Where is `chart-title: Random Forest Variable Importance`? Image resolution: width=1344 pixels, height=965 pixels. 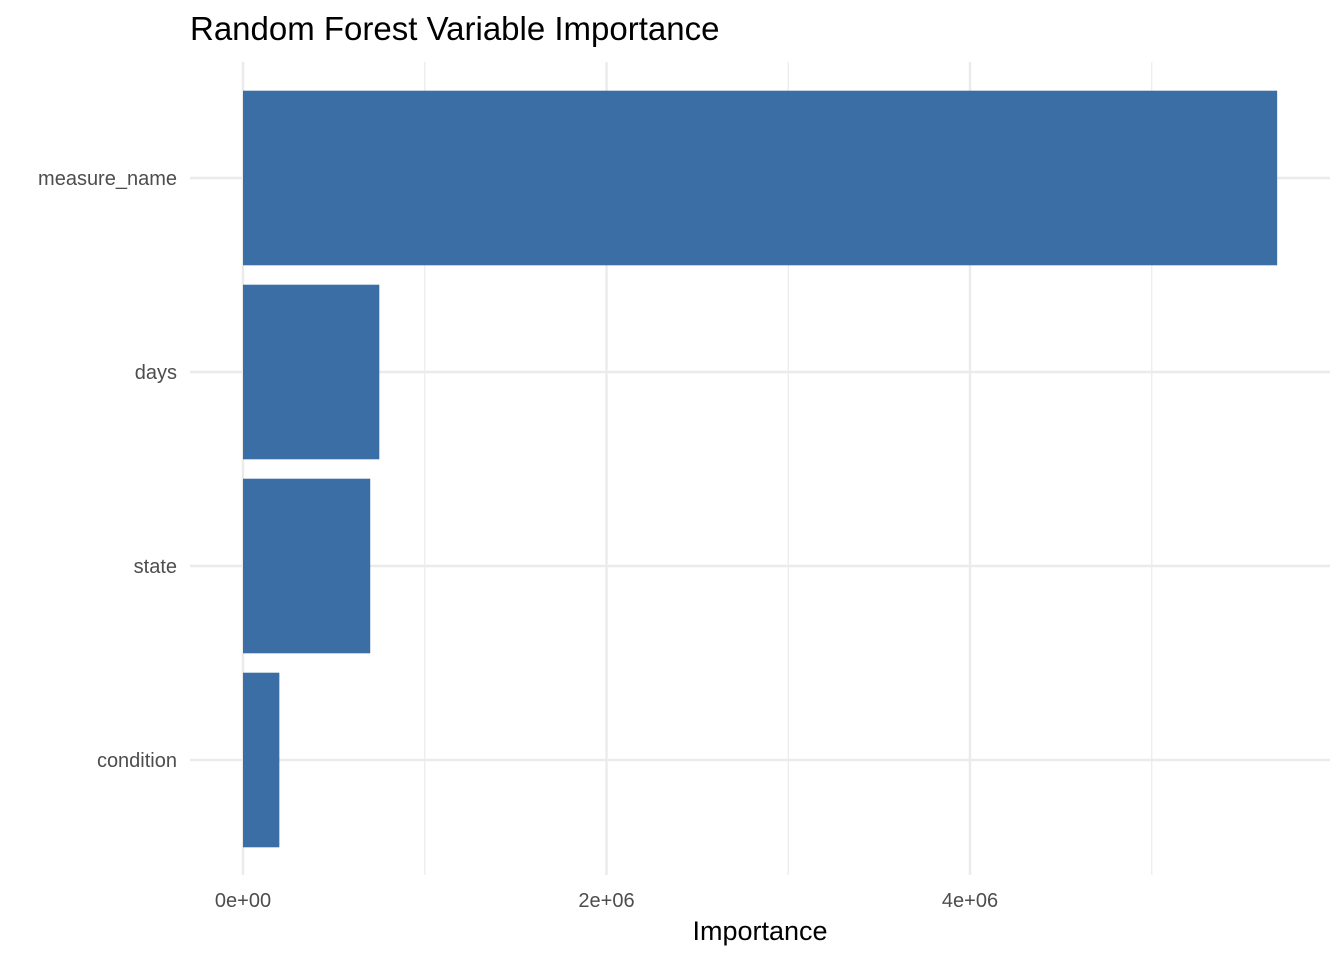
chart-title: Random Forest Variable Importance is located at coordinates (454, 28).